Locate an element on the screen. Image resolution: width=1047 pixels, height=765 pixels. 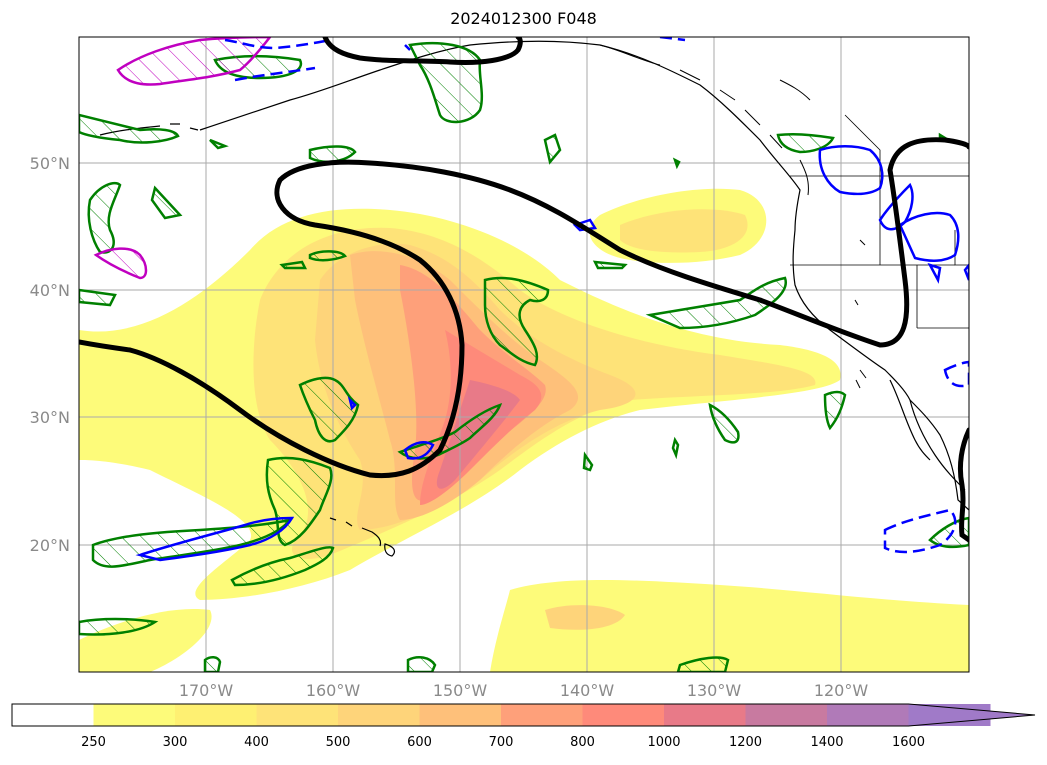
colorbar-tick-label: 700 is located at coordinates (501, 742).